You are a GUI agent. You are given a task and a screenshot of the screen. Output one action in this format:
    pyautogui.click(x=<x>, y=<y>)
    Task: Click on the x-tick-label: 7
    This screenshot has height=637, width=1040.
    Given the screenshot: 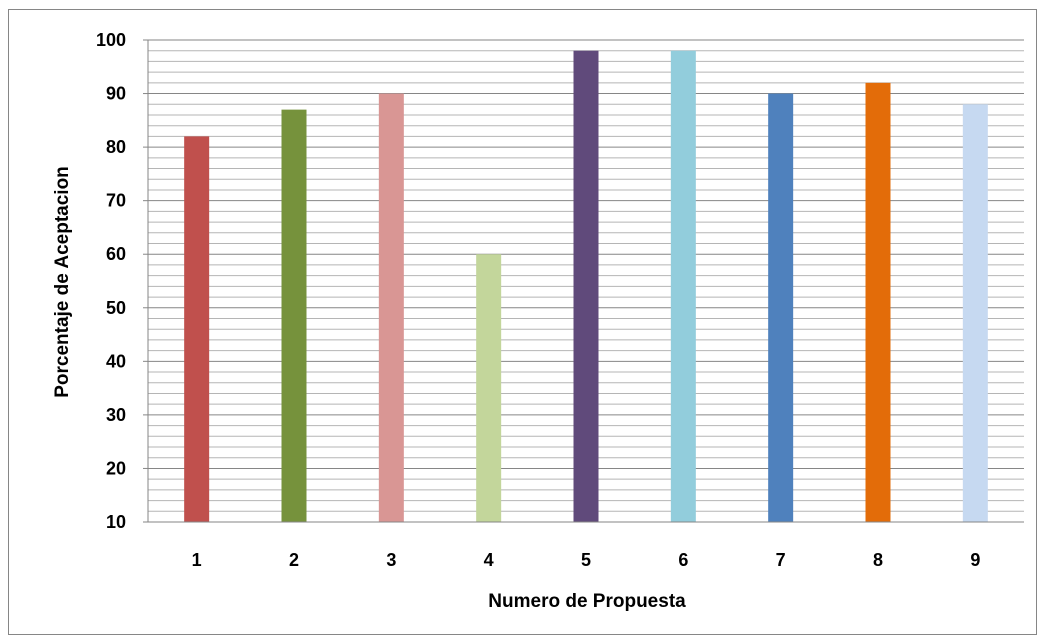 What is the action you would take?
    pyautogui.click(x=781, y=560)
    